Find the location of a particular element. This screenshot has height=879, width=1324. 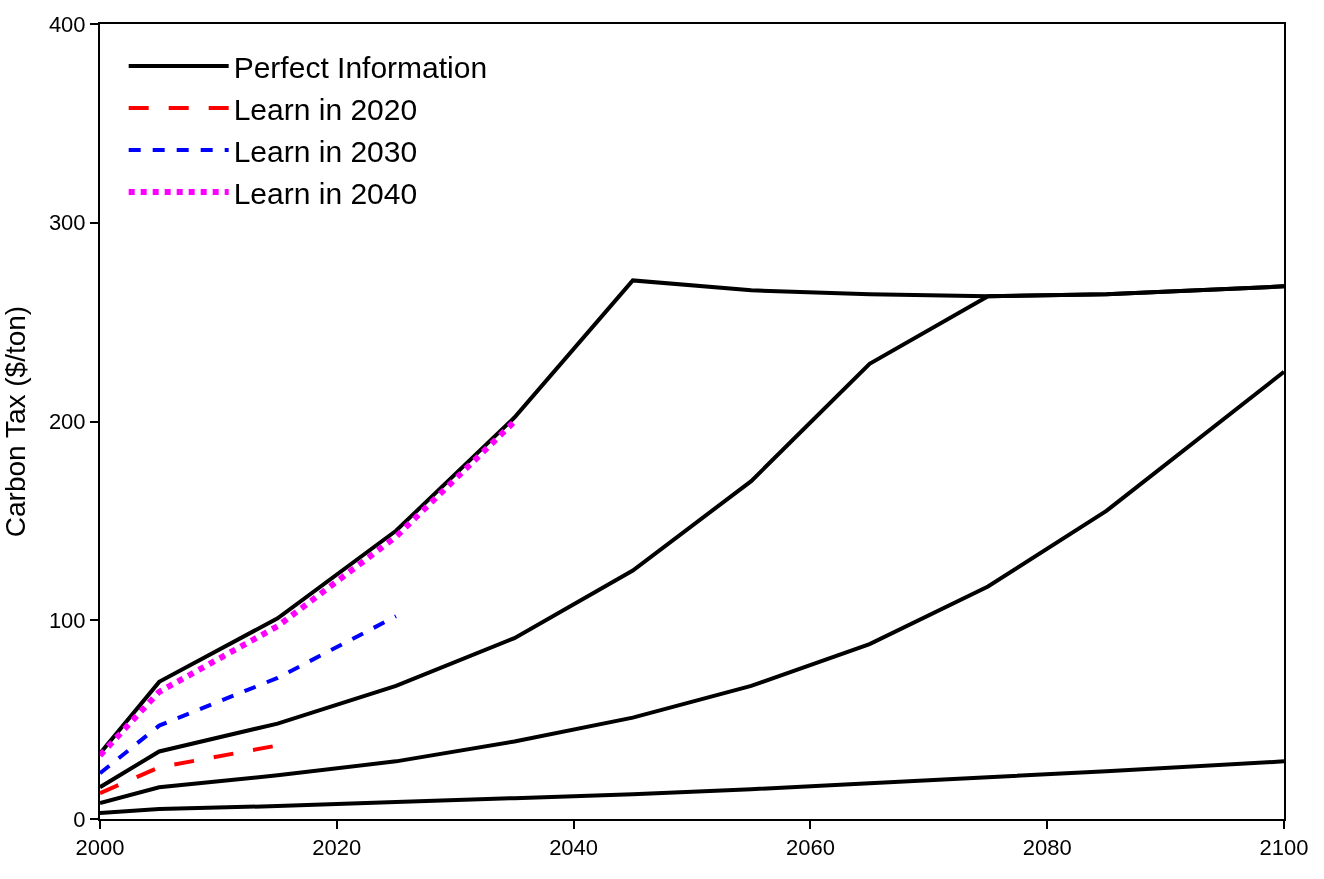

line-series is located at coordinates (249, 695).